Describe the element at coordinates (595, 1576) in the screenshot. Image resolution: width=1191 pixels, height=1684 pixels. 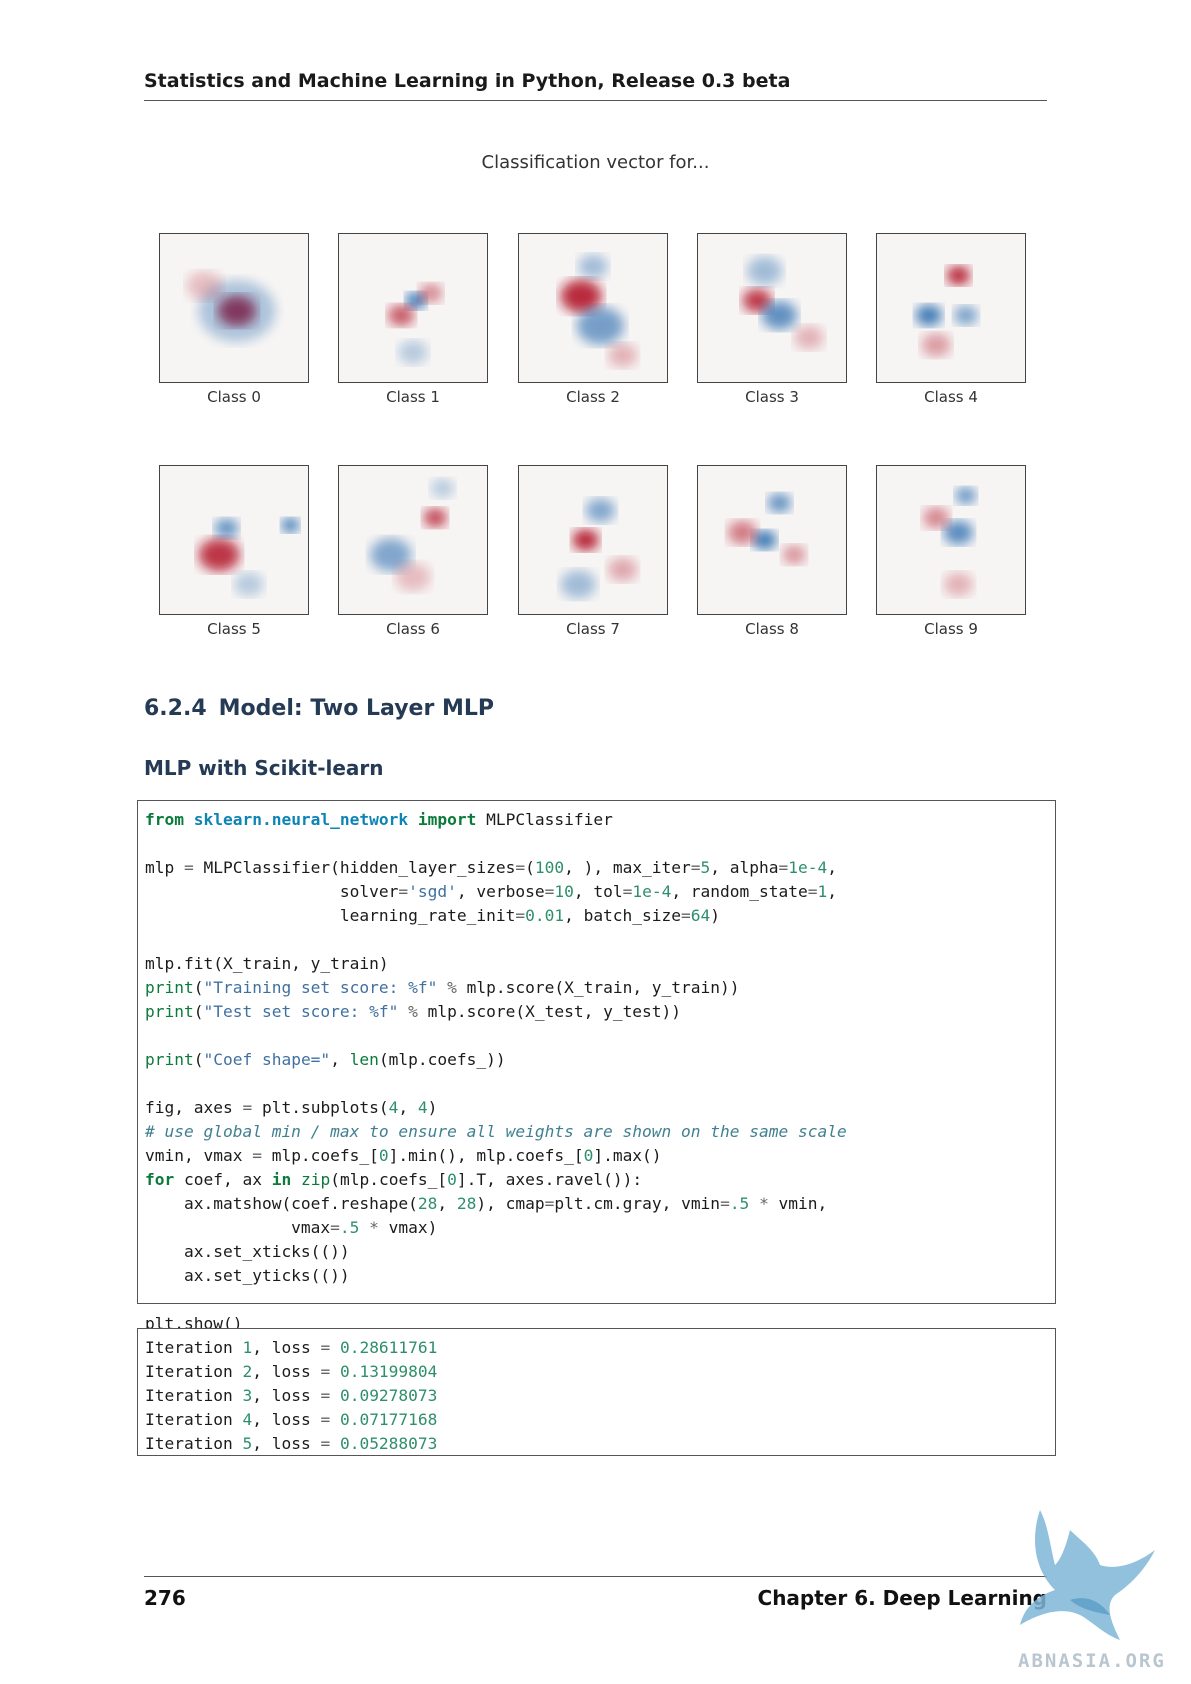
I see `footer-rule` at that location.